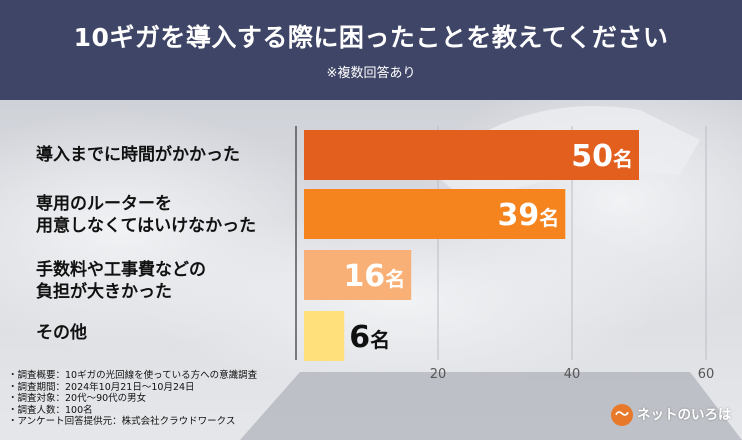 The height and width of the screenshot is (440, 742). Describe the element at coordinates (122, 421) in the screenshot. I see `note-line: ・アンケート回答提供元：株式会社クラウドワークス` at that location.